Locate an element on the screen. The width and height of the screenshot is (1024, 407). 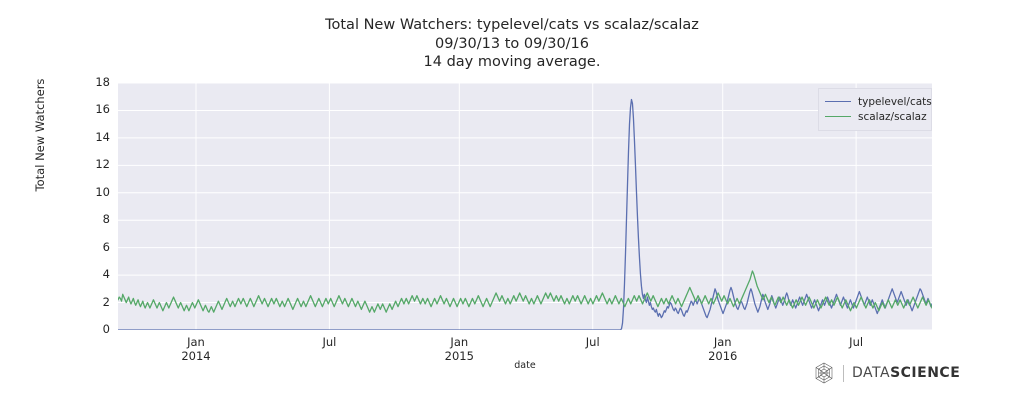
y-tick-label: 8 is located at coordinates (106, 219).